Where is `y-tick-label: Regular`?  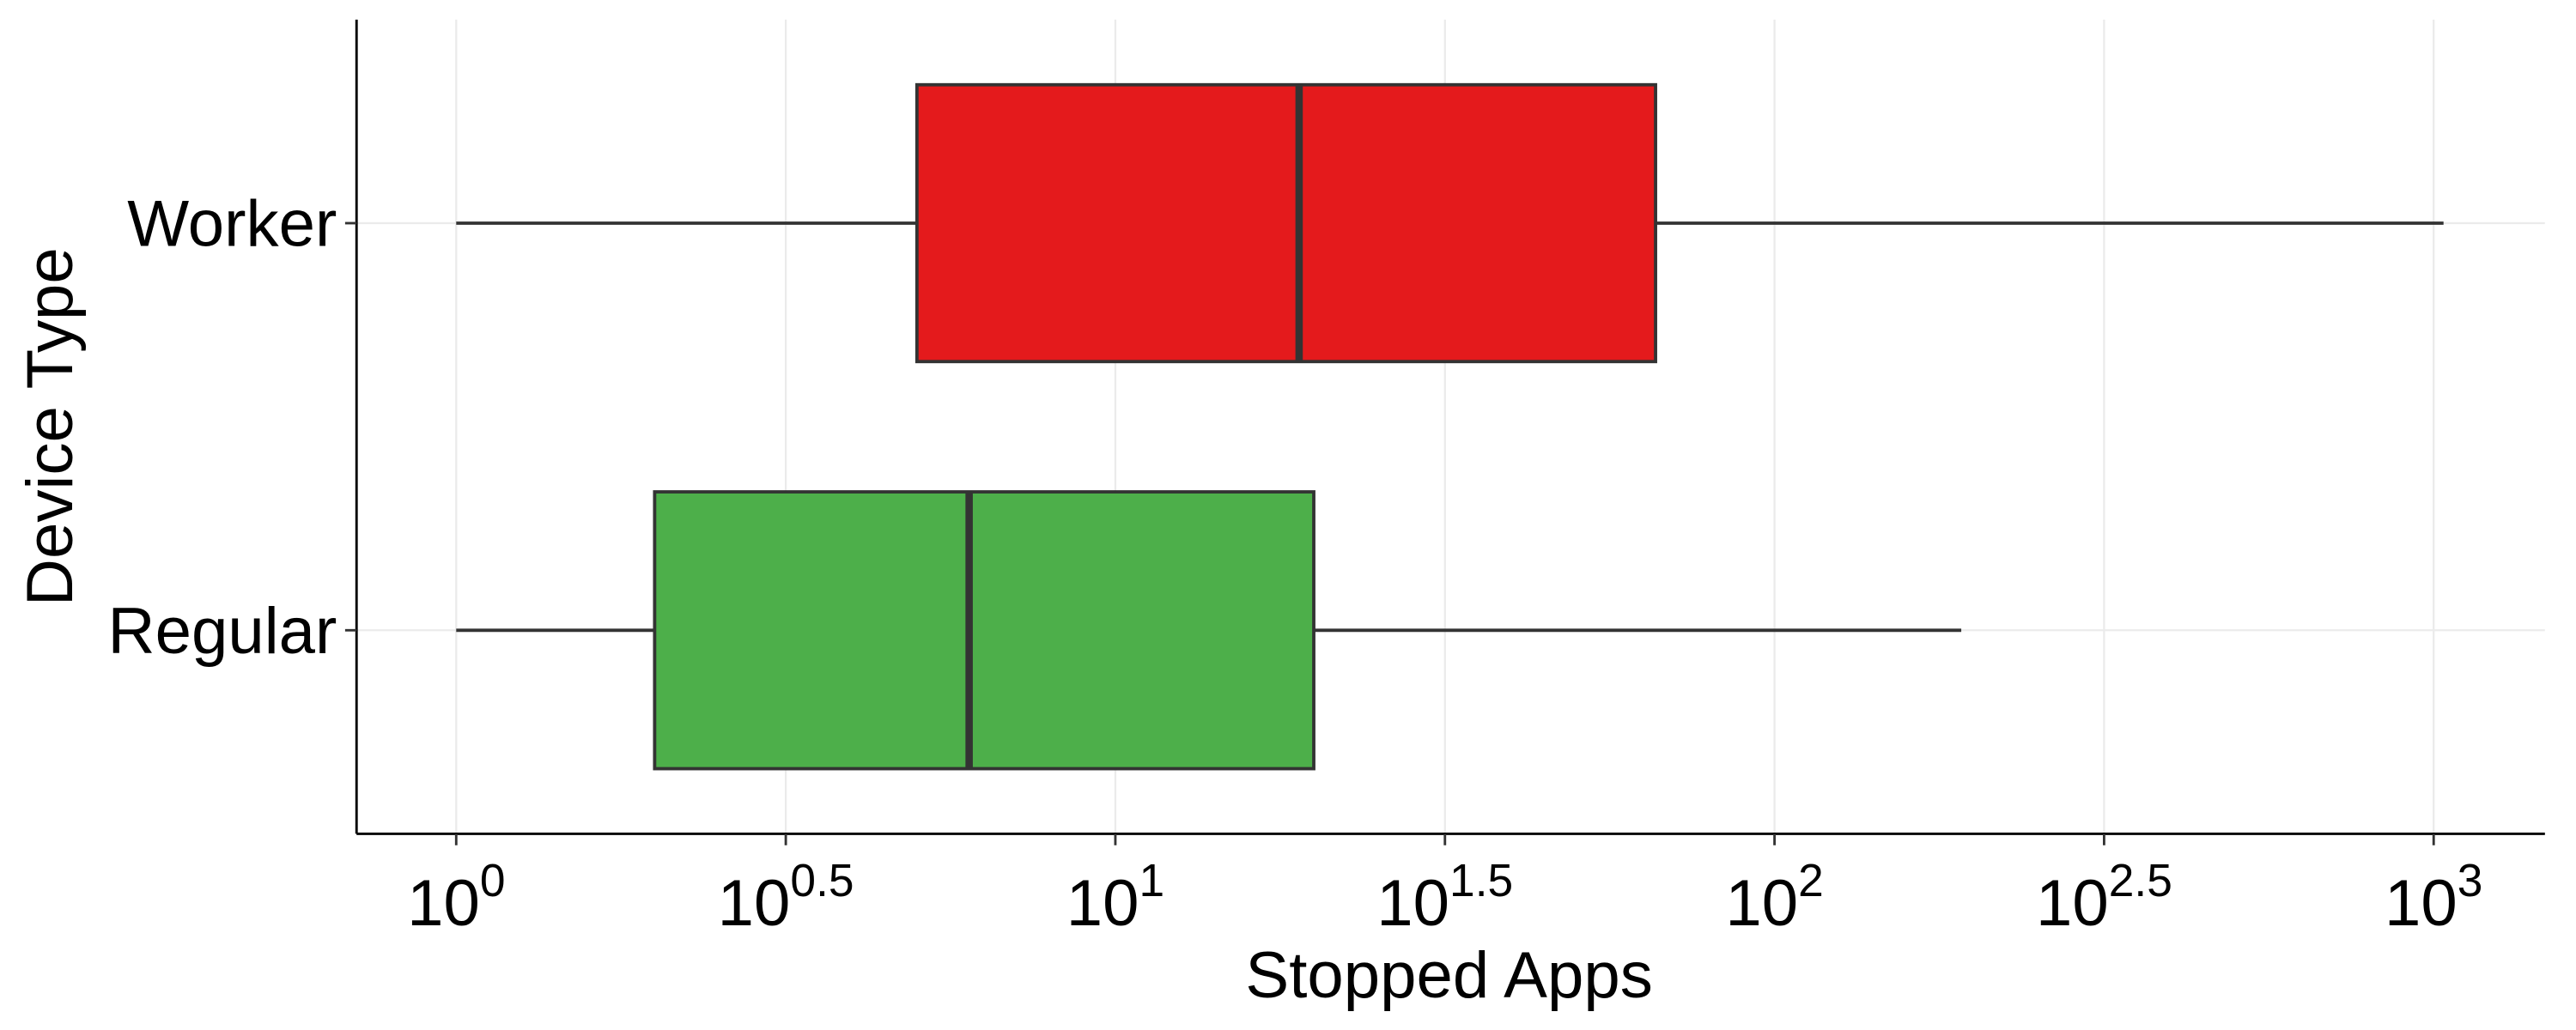
y-tick-label: Regular is located at coordinates (222, 631).